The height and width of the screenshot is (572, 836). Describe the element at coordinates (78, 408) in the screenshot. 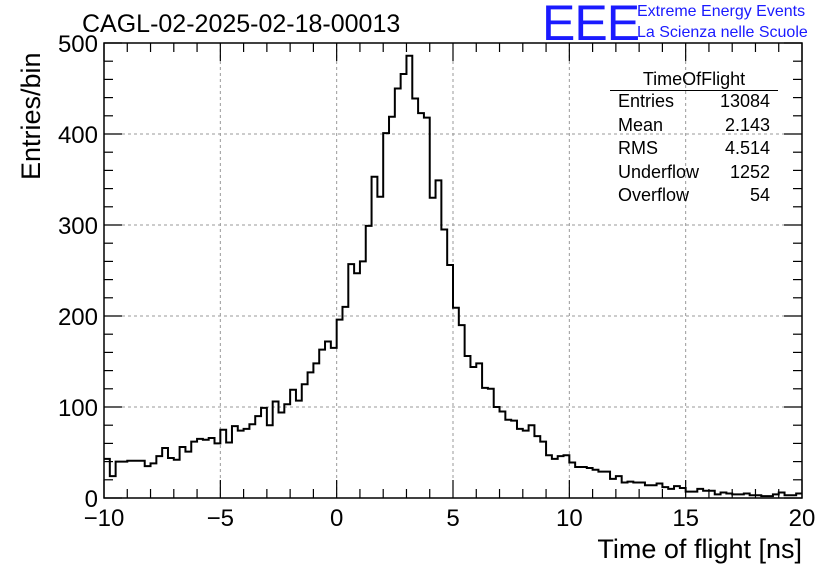

I see `y-tick-label: 100` at that location.